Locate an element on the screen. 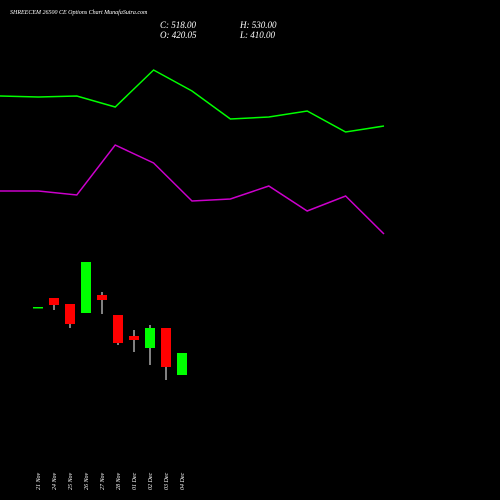 The height and width of the screenshot is (500, 500). x-tick-label: 04 Dec is located at coordinates (182, 481).